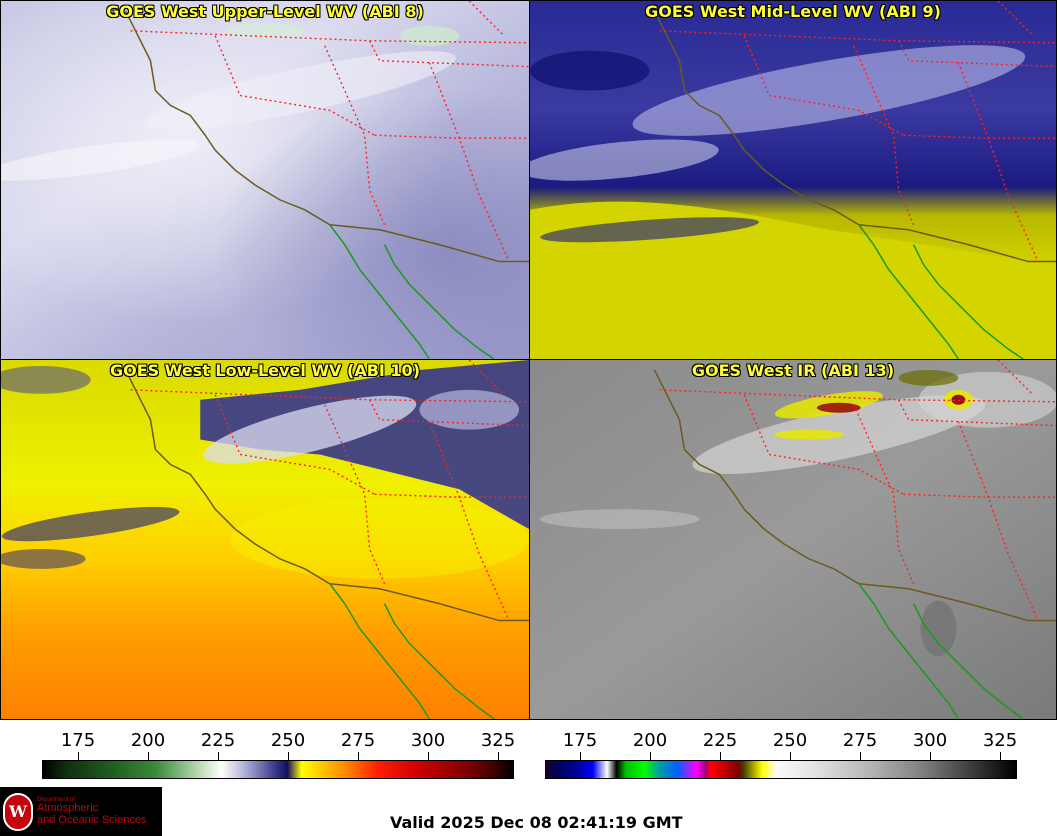 This screenshot has width=1057, height=836. Describe the element at coordinates (793, 370) in the screenshot. I see `panel-title: GOES West IR (ABI 13)` at that location.